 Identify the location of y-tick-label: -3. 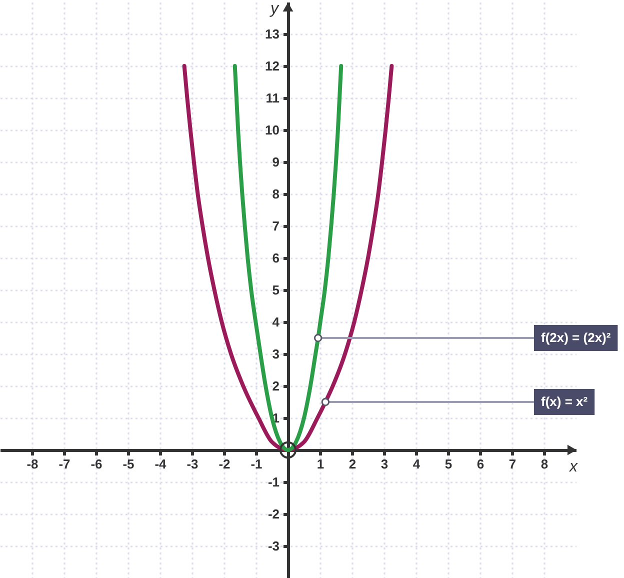
(274, 546).